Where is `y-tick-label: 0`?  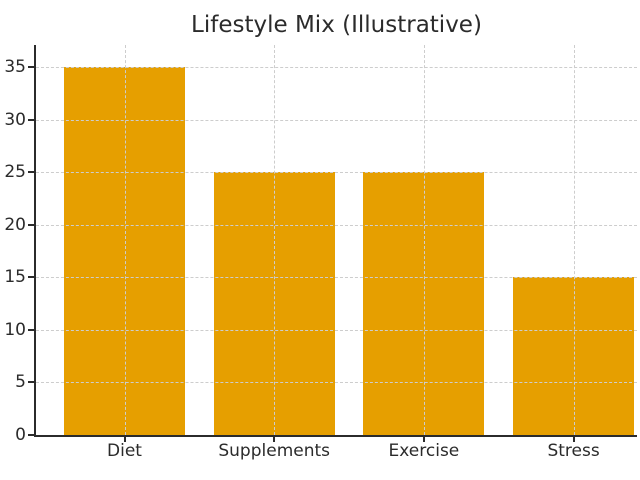 y-tick-label: 0 is located at coordinates (20, 435).